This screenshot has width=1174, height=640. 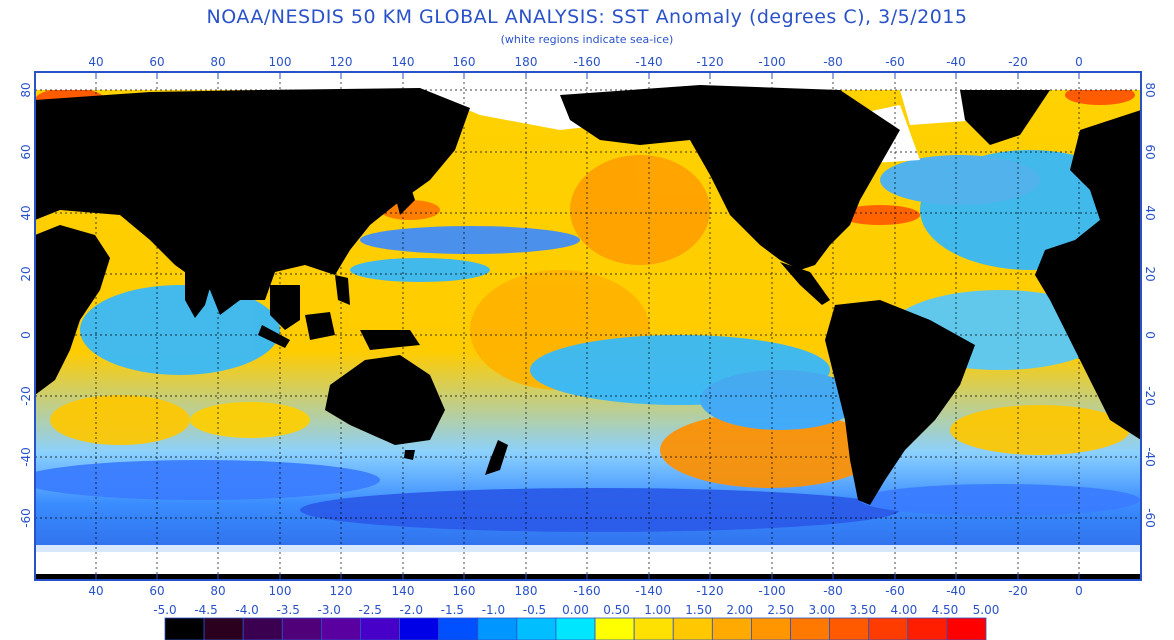 I want to click on colorbar-label: 1.50, so click(x=698, y=610).